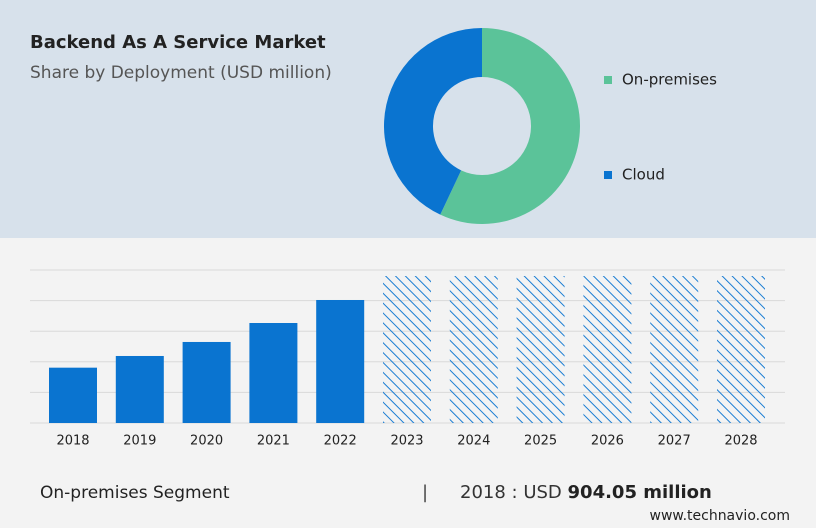  What do you see at coordinates (181, 73) in the screenshot?
I see `chart-subtitle: Share by Deployment (USD million)` at bounding box center [181, 73].